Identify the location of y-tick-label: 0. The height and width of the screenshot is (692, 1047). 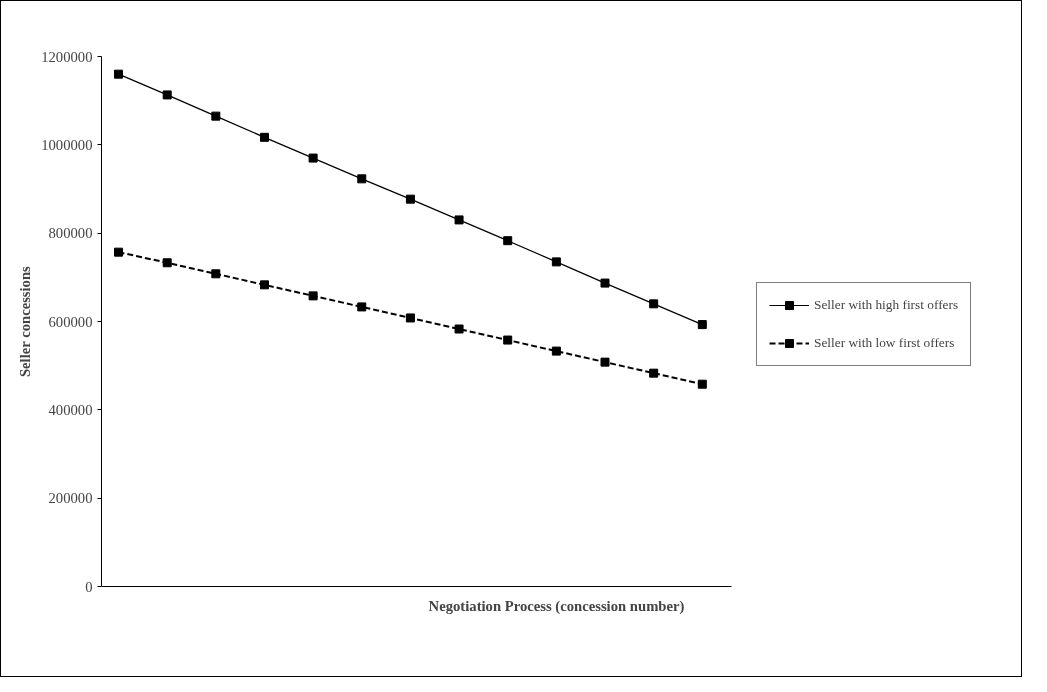
(89, 586).